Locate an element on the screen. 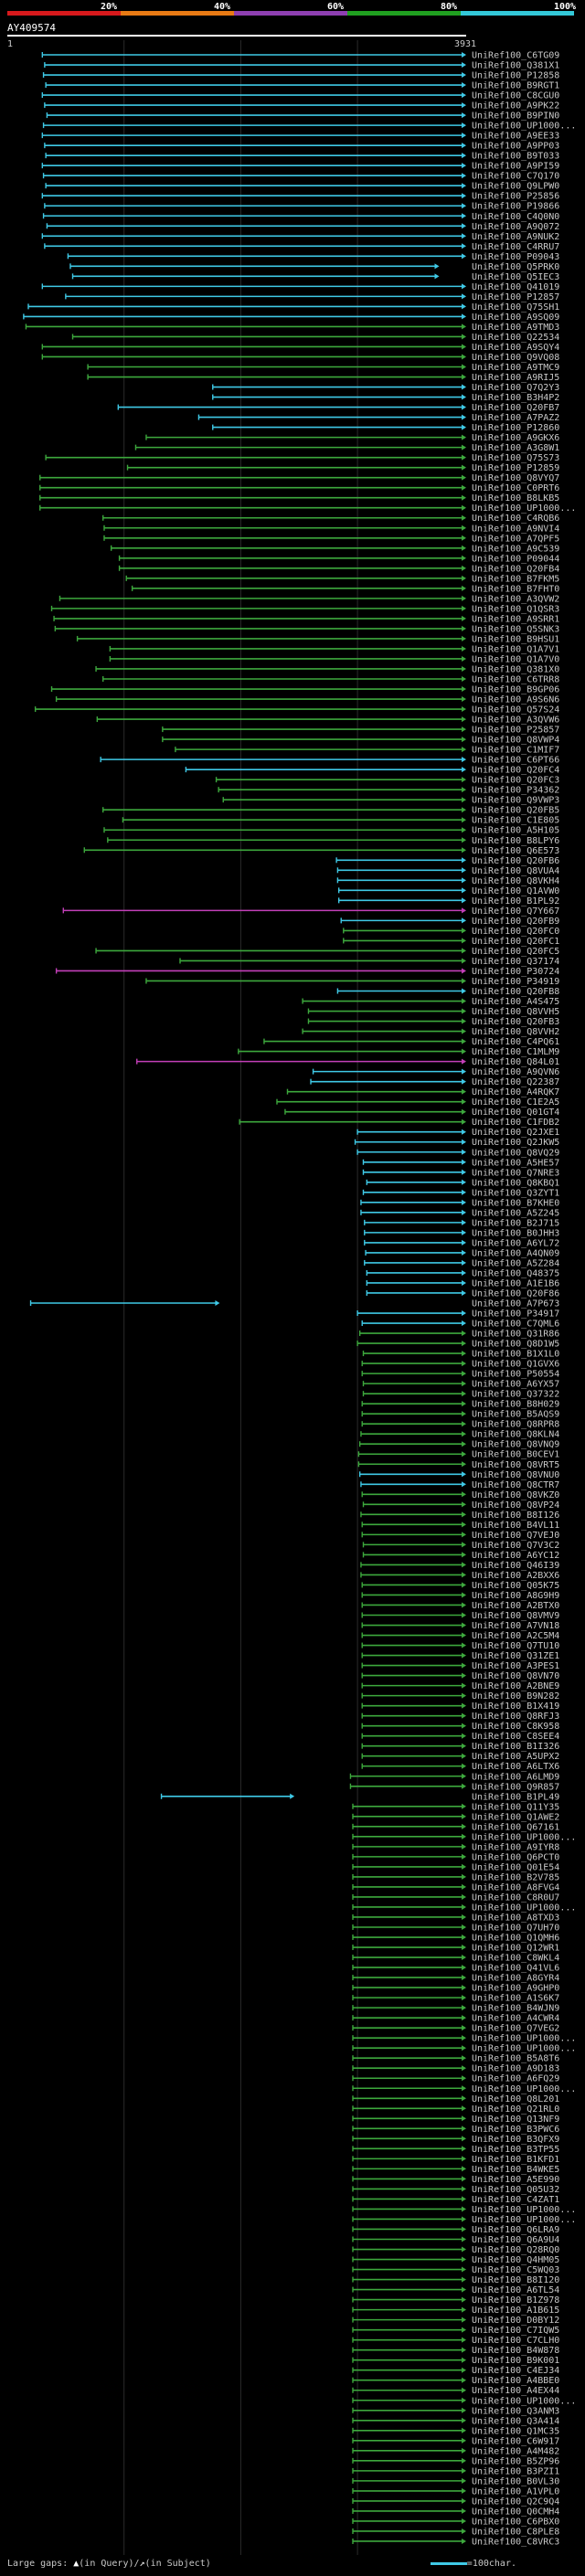 This screenshot has width=585, height=2576. hit-label: UniRef100_P34917 is located at coordinates (515, 1314).